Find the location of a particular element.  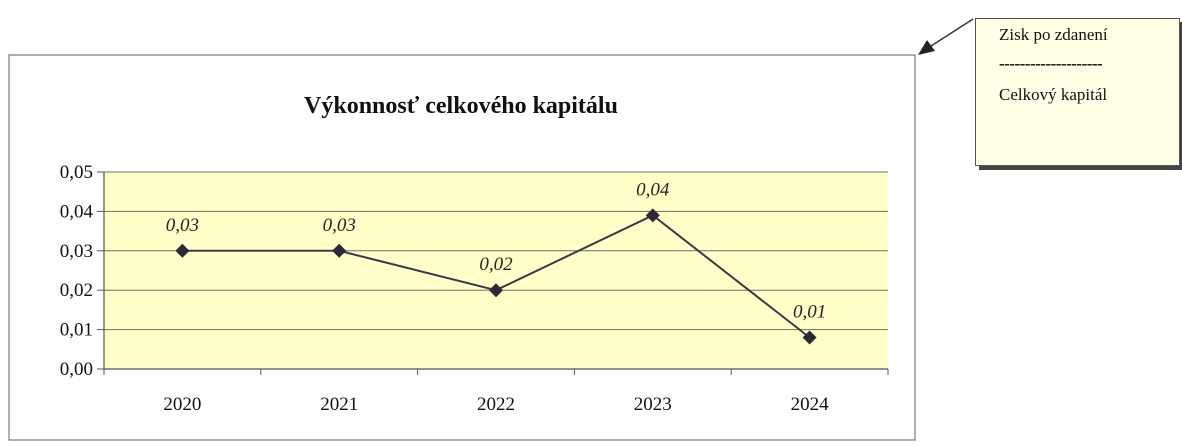

formula-numerator: Zisk po zdanení is located at coordinates (1053, 34).